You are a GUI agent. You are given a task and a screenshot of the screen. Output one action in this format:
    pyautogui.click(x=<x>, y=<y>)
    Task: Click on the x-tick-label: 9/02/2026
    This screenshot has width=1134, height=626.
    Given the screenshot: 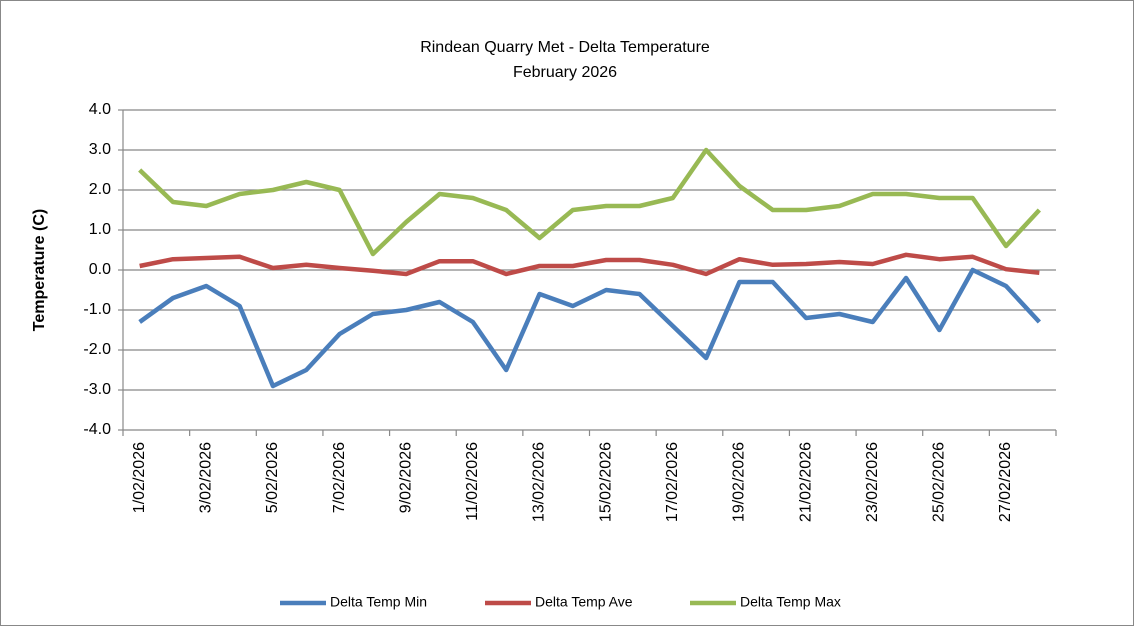 What is the action you would take?
    pyautogui.click(x=405, y=477)
    